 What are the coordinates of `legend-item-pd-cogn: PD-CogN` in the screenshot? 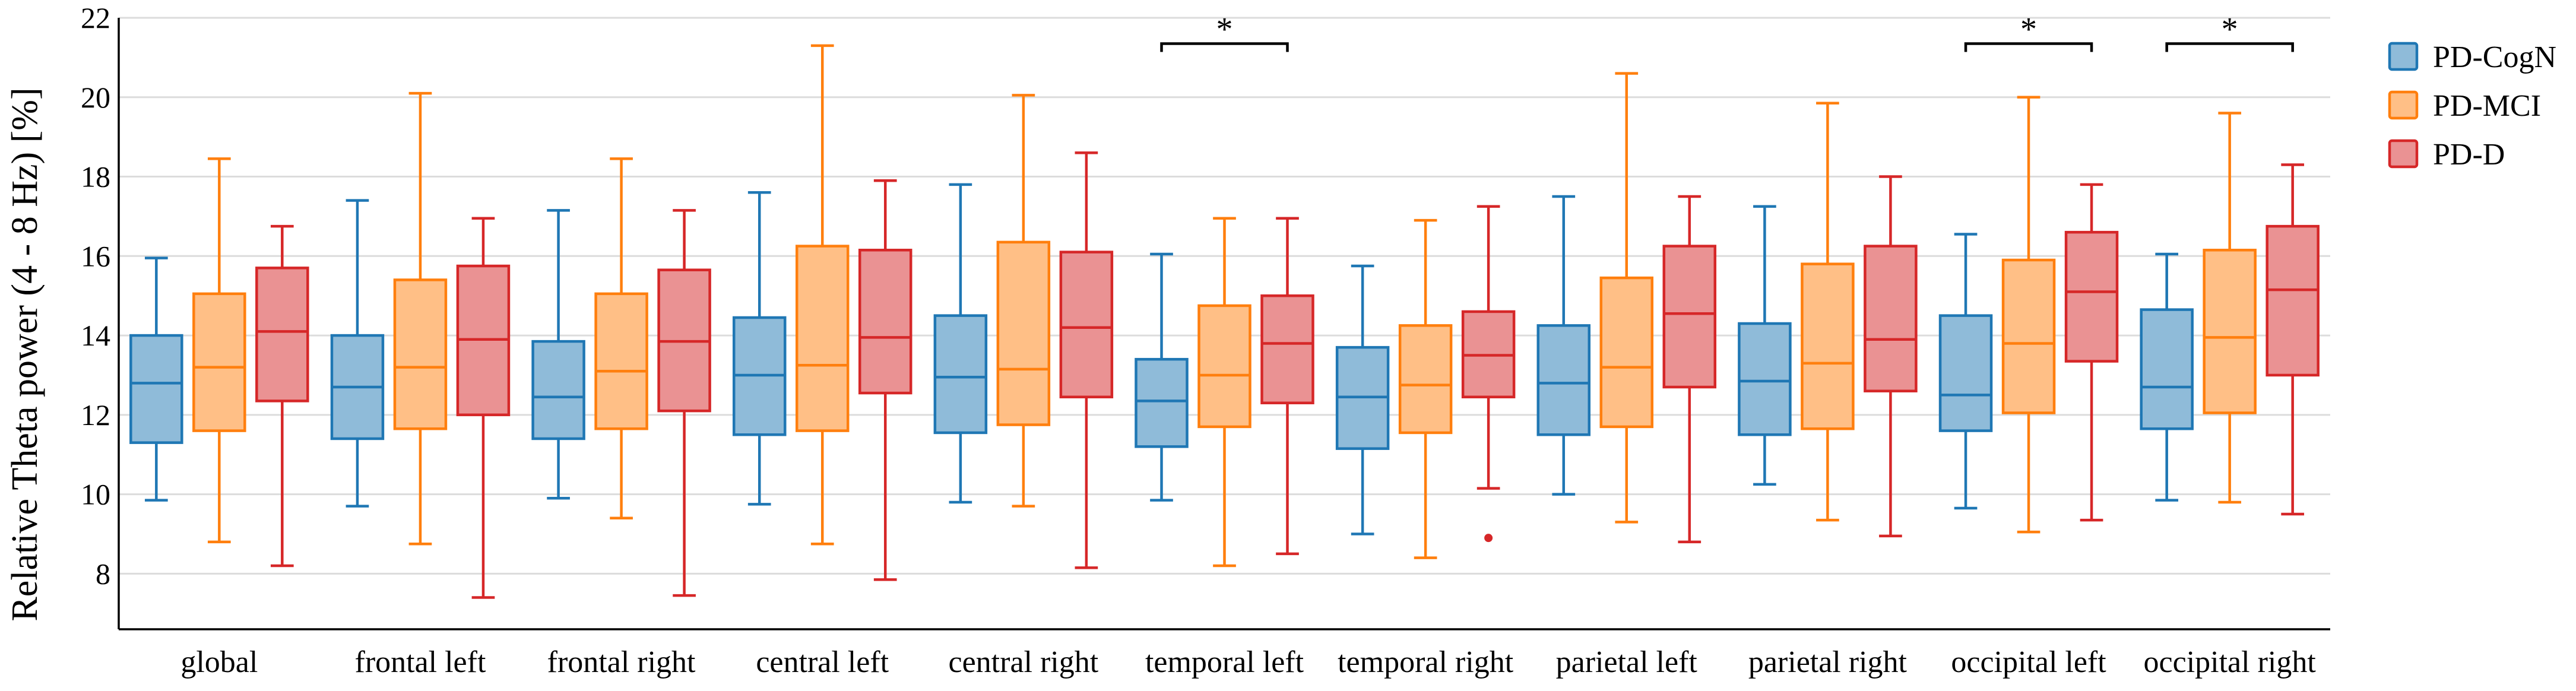 It's located at (2472, 57).